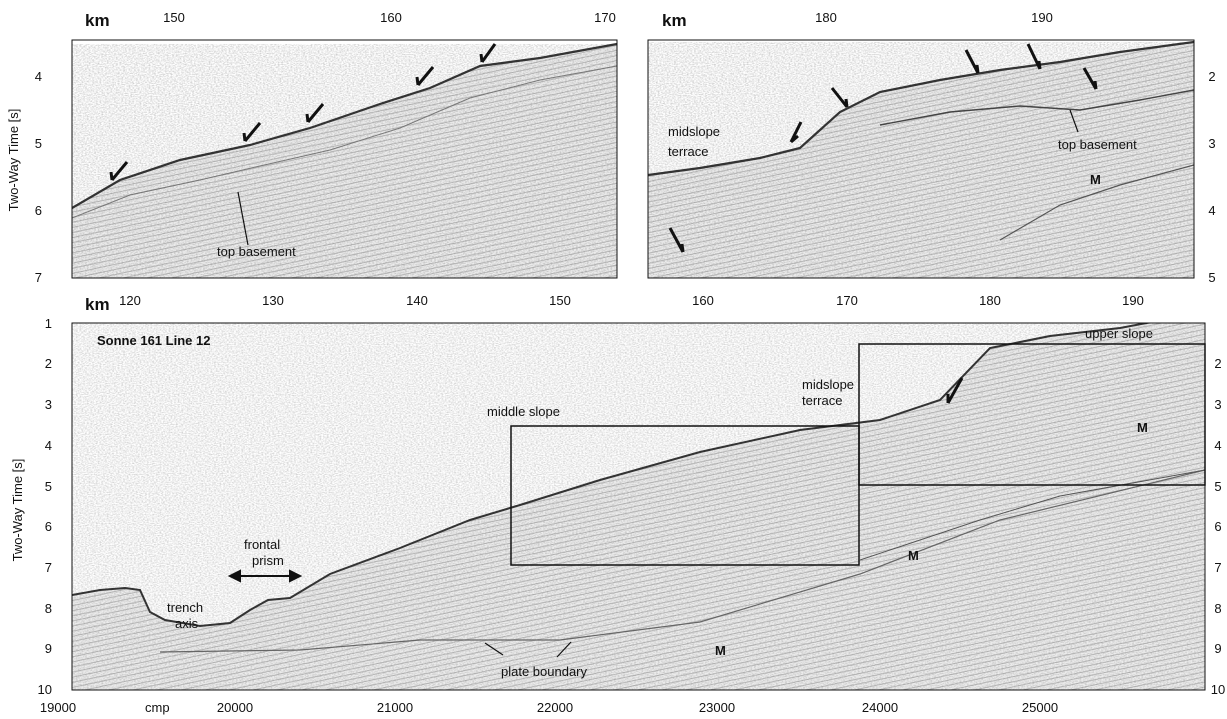 Image resolution: width=1227 pixels, height=719 pixels. I want to click on trench-label: trench, so click(185, 607).